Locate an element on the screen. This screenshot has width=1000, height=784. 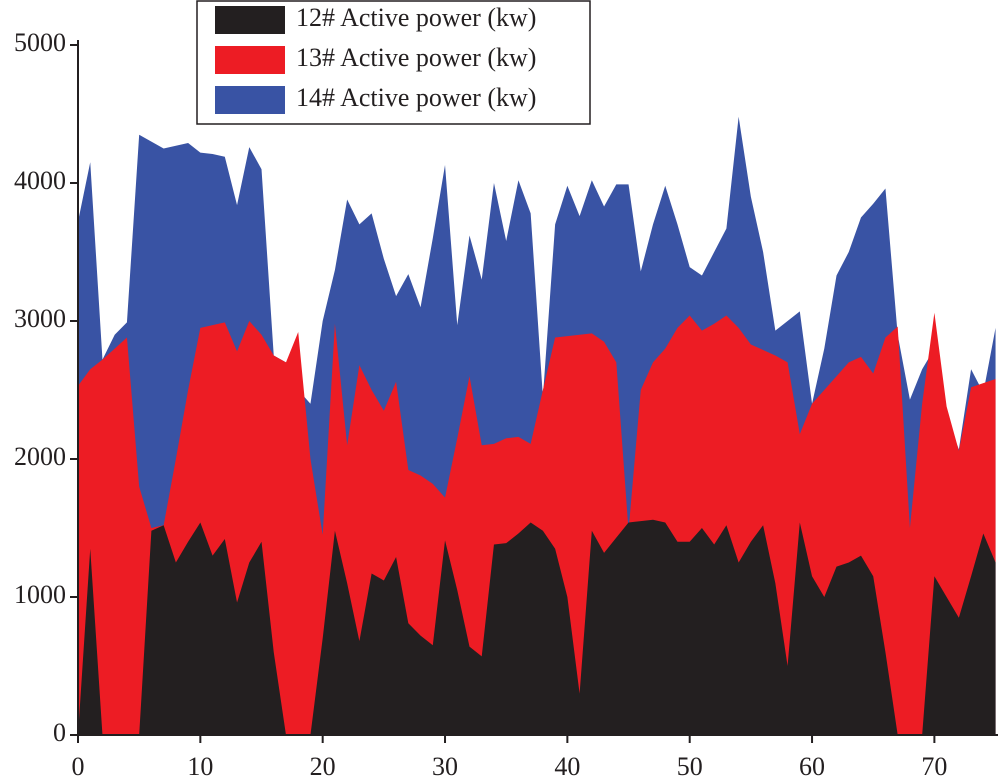
legend-label: 13# Active power (kw) is located at coordinates (416, 57).